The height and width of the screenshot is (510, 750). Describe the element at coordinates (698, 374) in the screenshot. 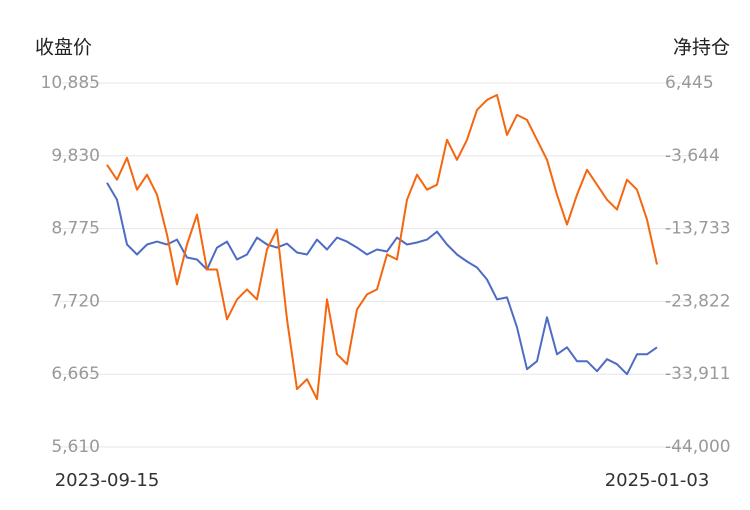

I see `y2-tick-label: -33,911` at that location.